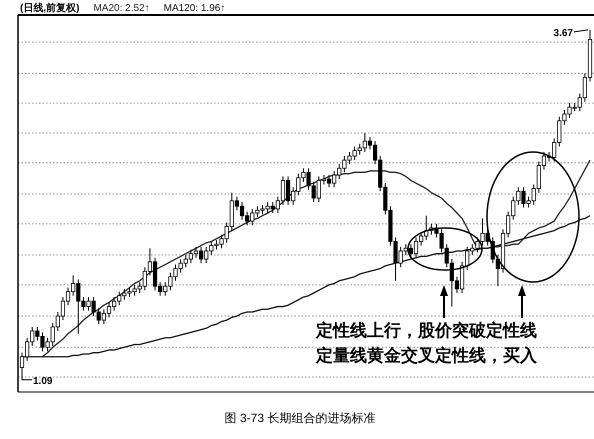 This screenshot has height=439, width=594. Describe the element at coordinates (564, 33) in the screenshot. I see `annotation: 3.67` at that location.